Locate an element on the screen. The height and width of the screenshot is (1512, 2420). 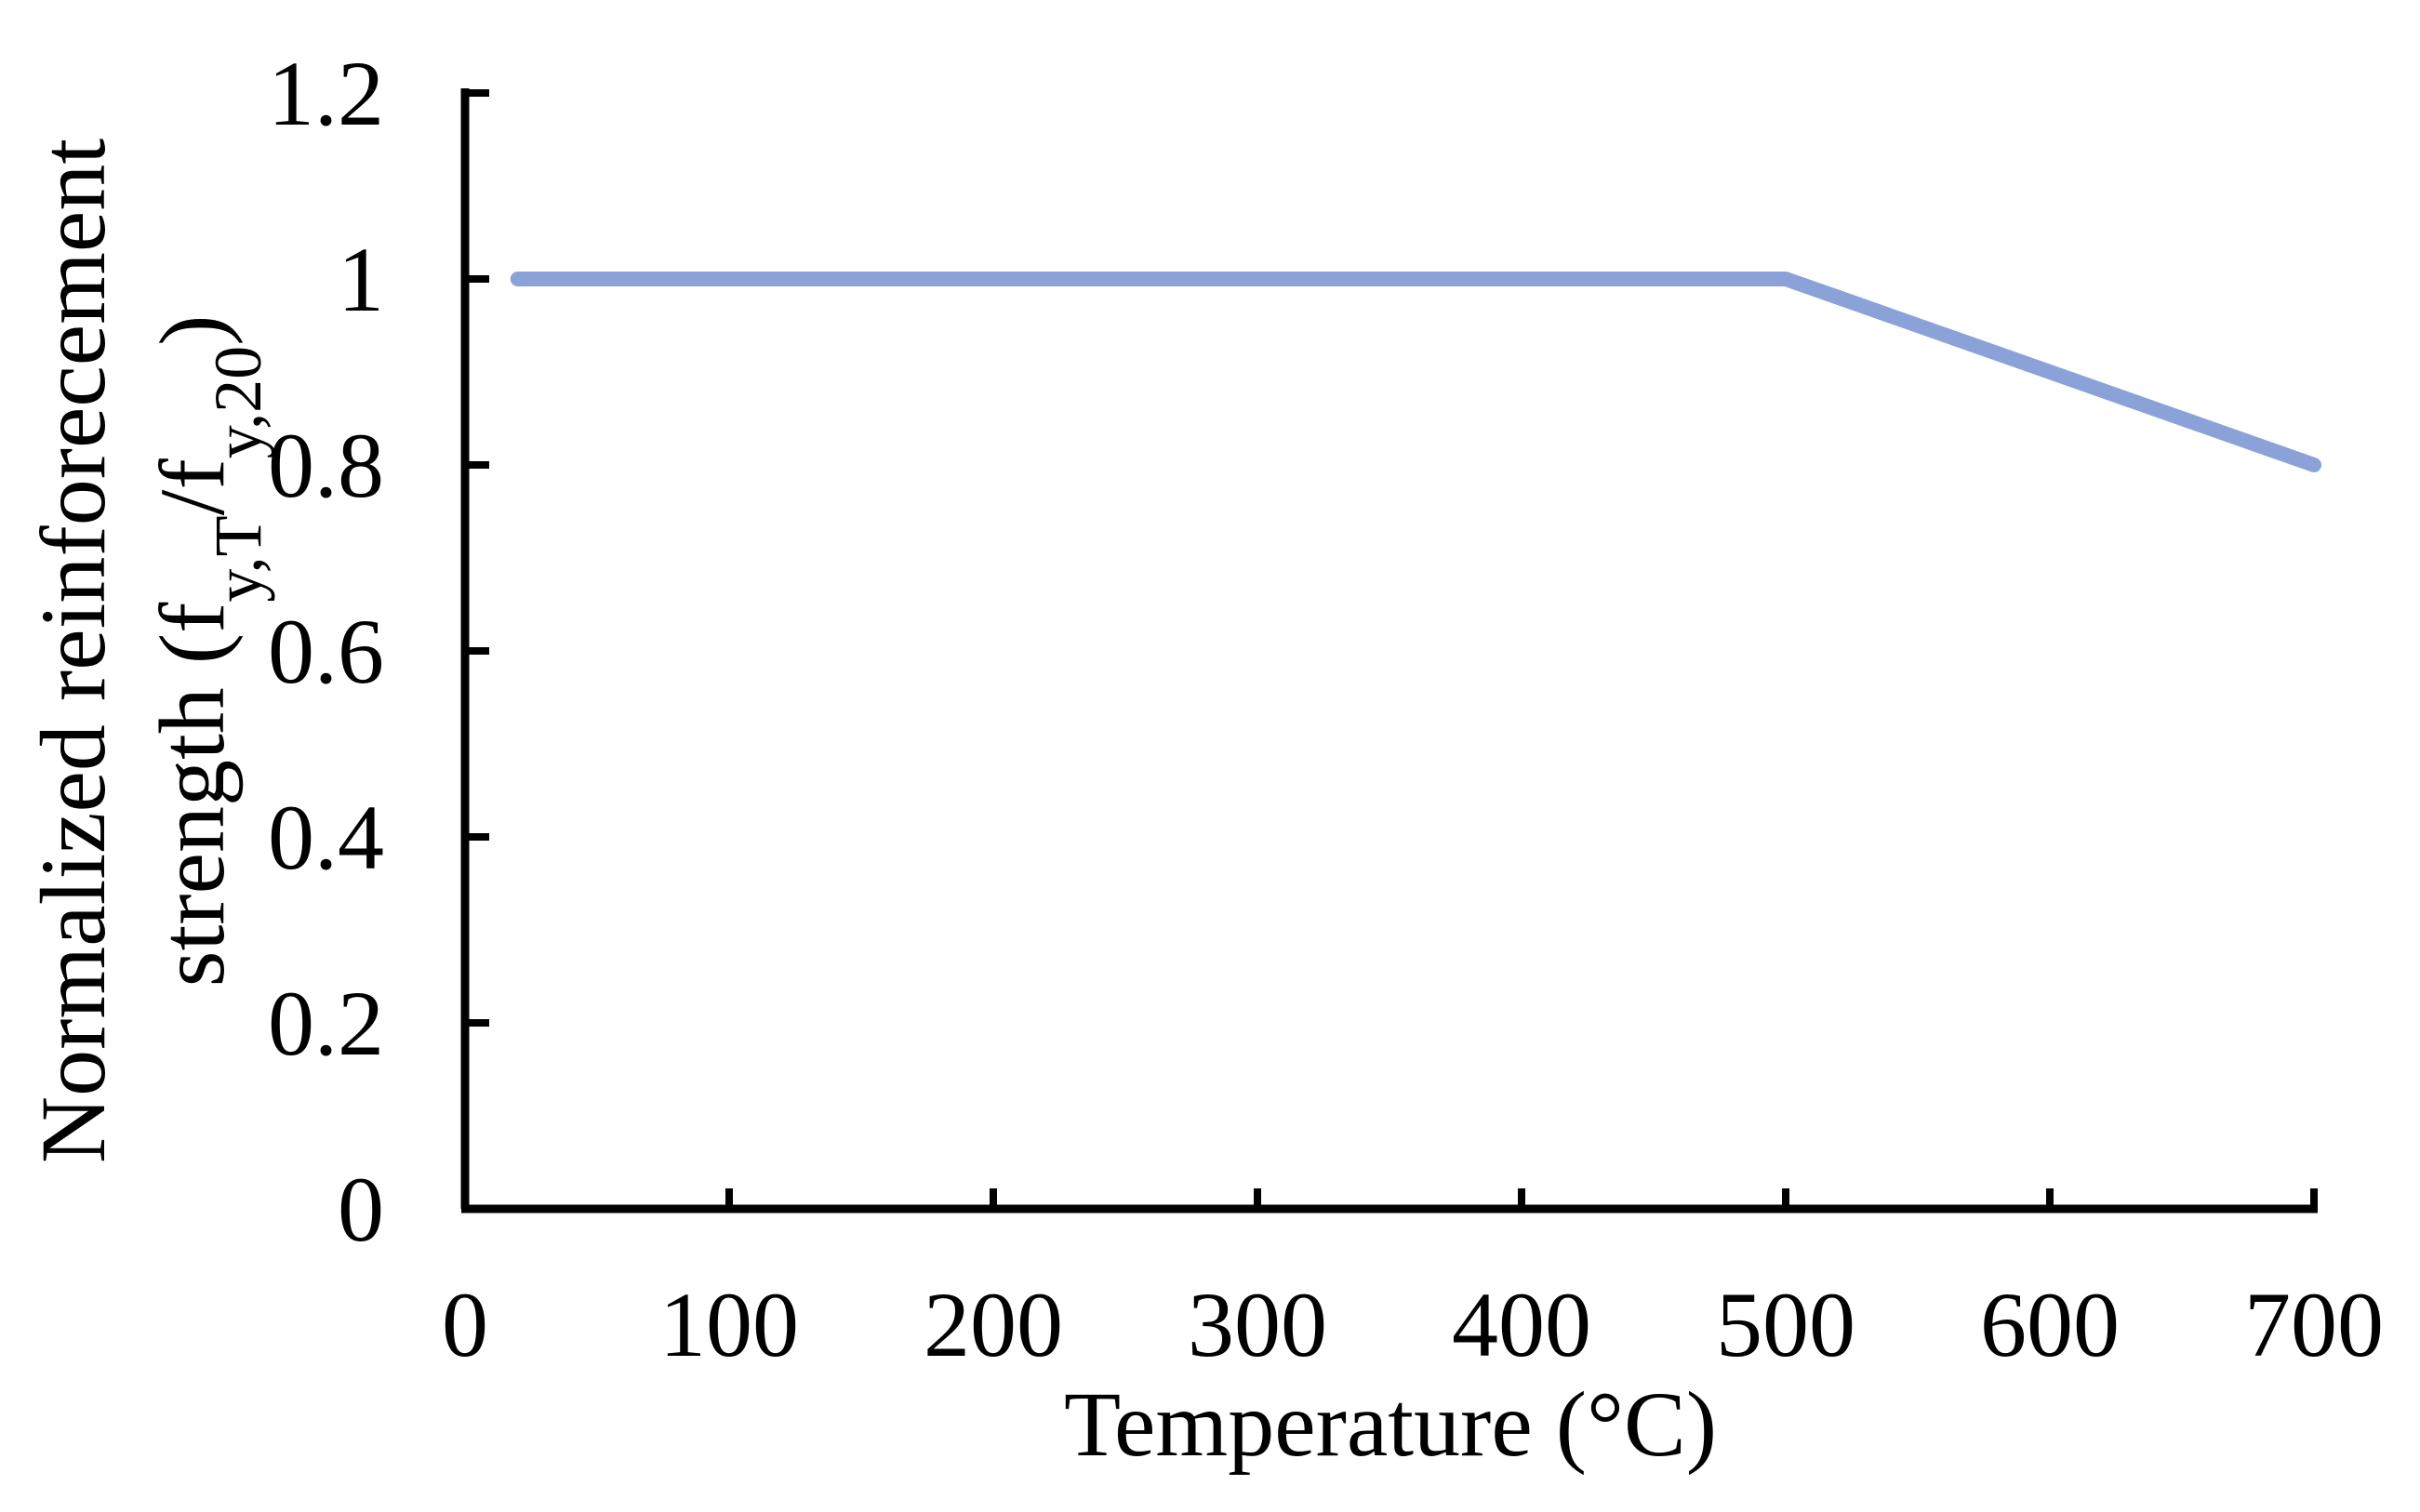
x-tick-label: 0 is located at coordinates (465, 1324).